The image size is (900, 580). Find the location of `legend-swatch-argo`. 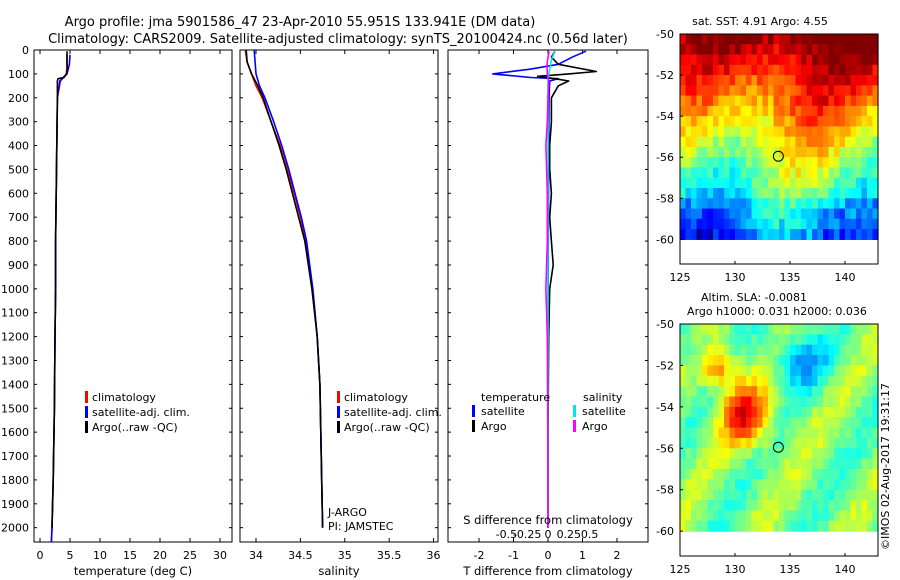

legend-swatch-argo is located at coordinates (86, 427).